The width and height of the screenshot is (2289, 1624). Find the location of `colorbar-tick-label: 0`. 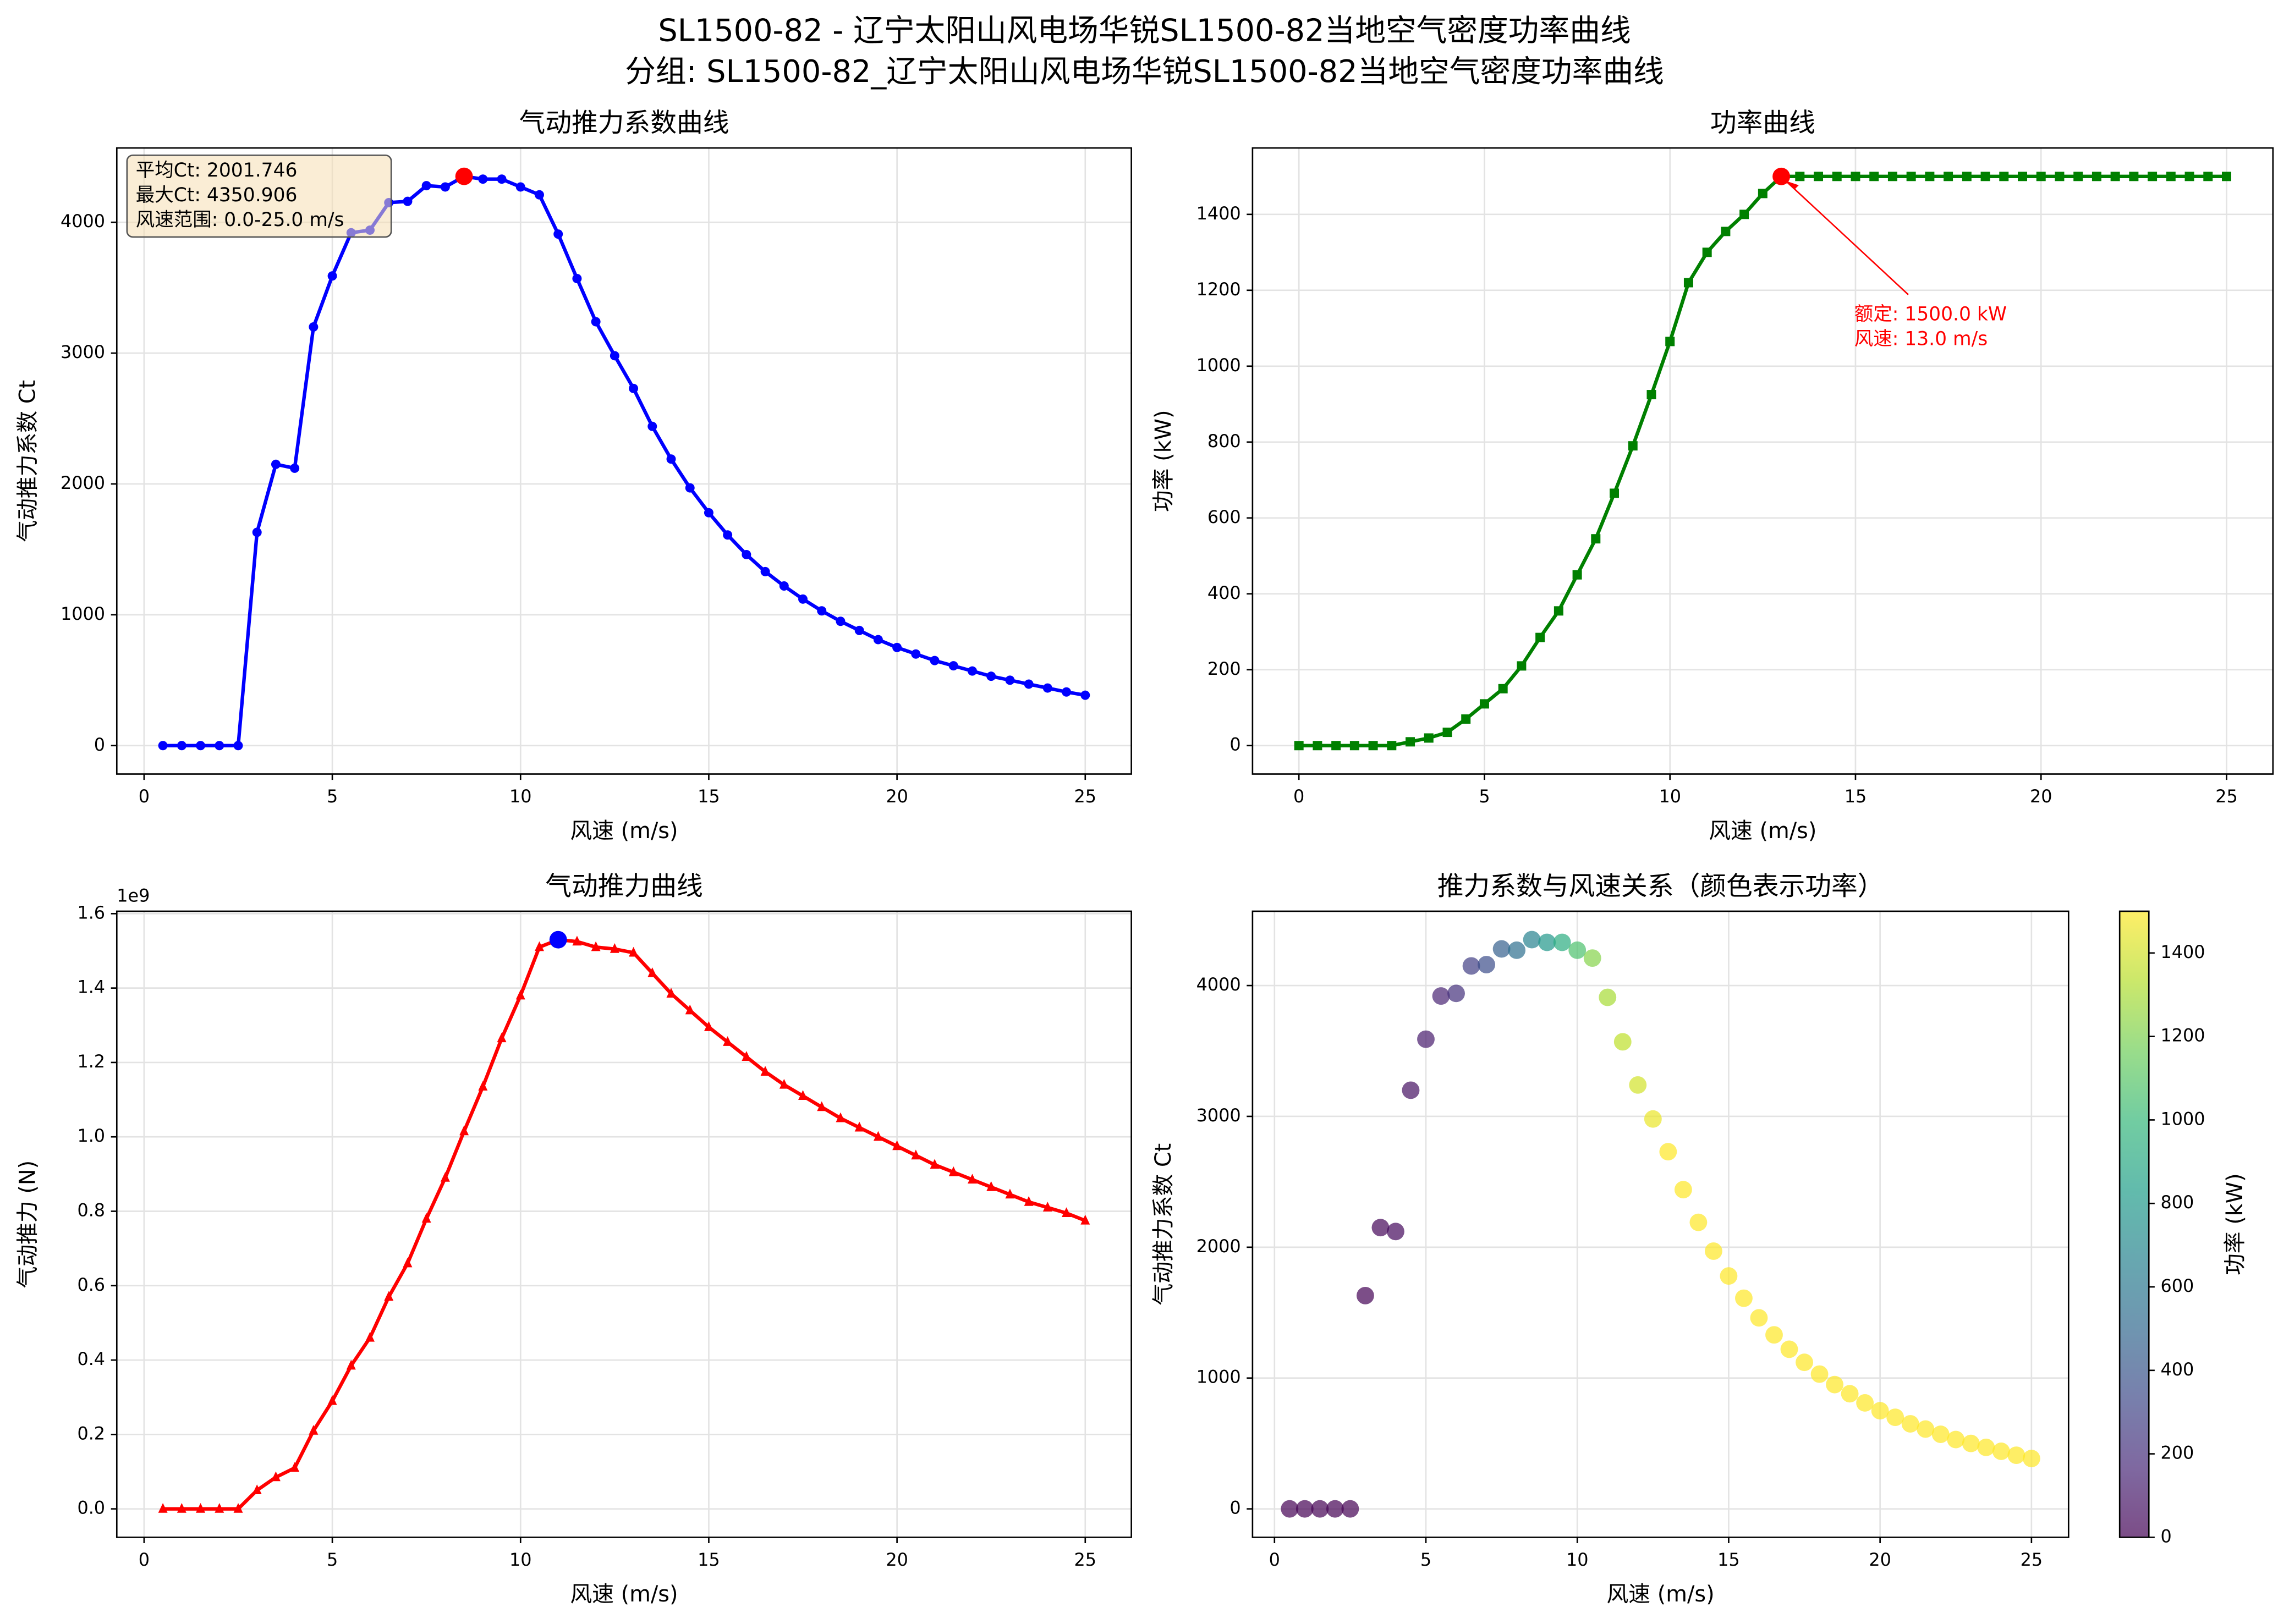

colorbar-tick-label: 0 is located at coordinates (2165, 1536).